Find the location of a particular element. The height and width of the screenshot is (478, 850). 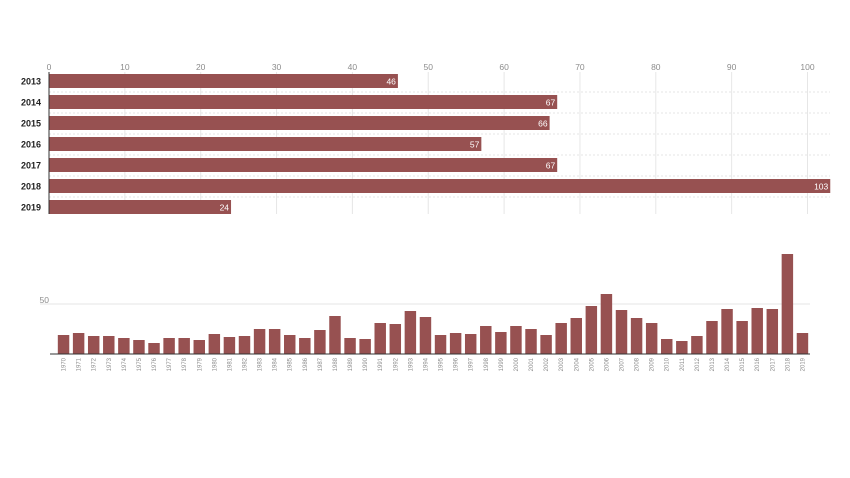

x-tick-label: 1988 is located at coordinates (336, 364).